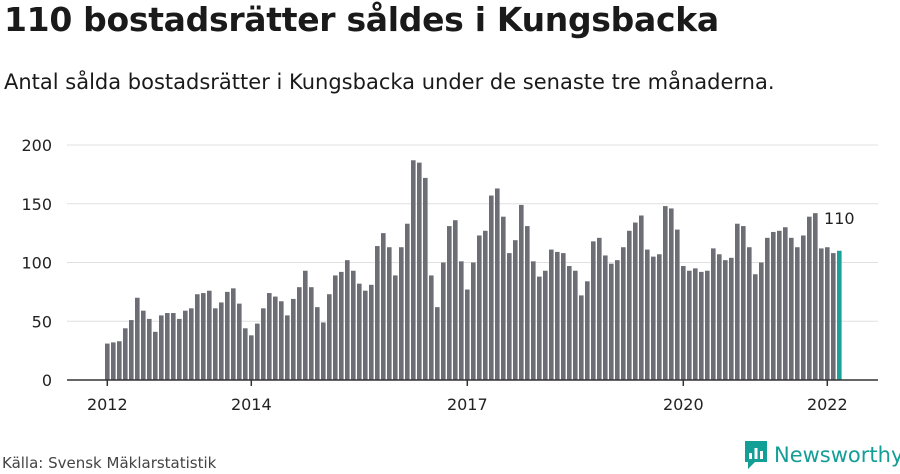 The image size is (900, 474). Describe the element at coordinates (42, 321) in the screenshot. I see `y-tick-label: 50` at that location.